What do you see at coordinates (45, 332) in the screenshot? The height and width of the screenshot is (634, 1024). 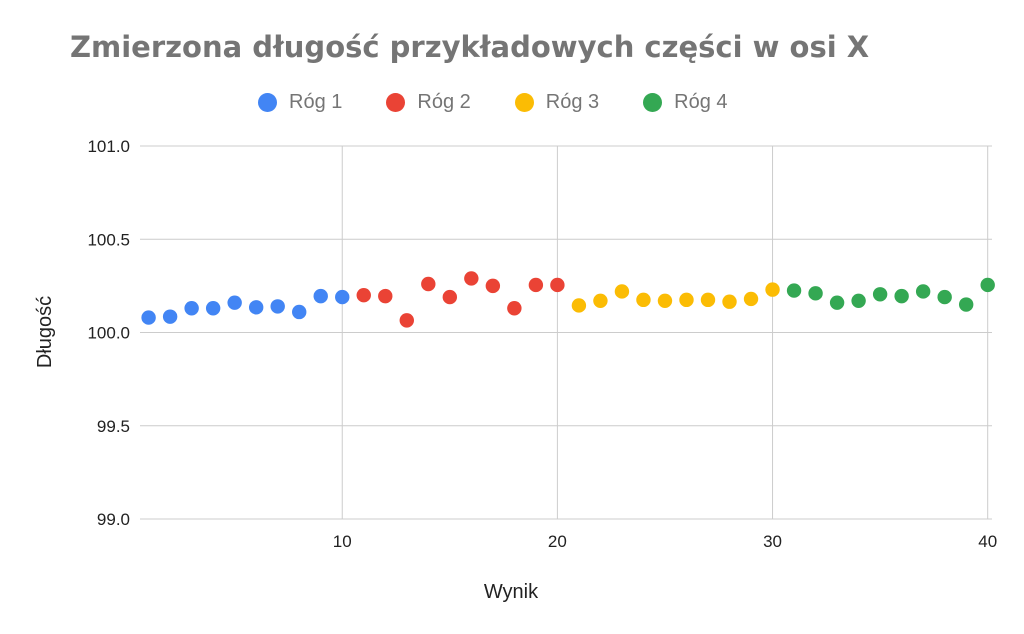 I see `y-axis-title: Długość` at bounding box center [45, 332].